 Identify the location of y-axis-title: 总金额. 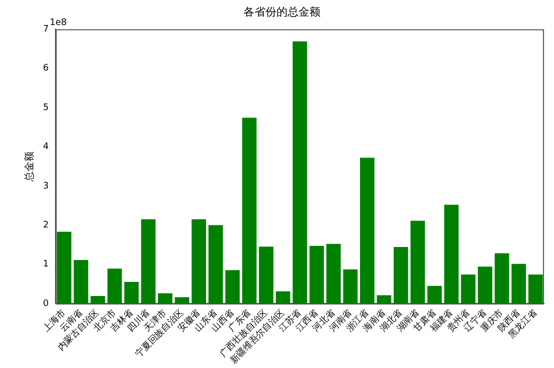
(30, 166).